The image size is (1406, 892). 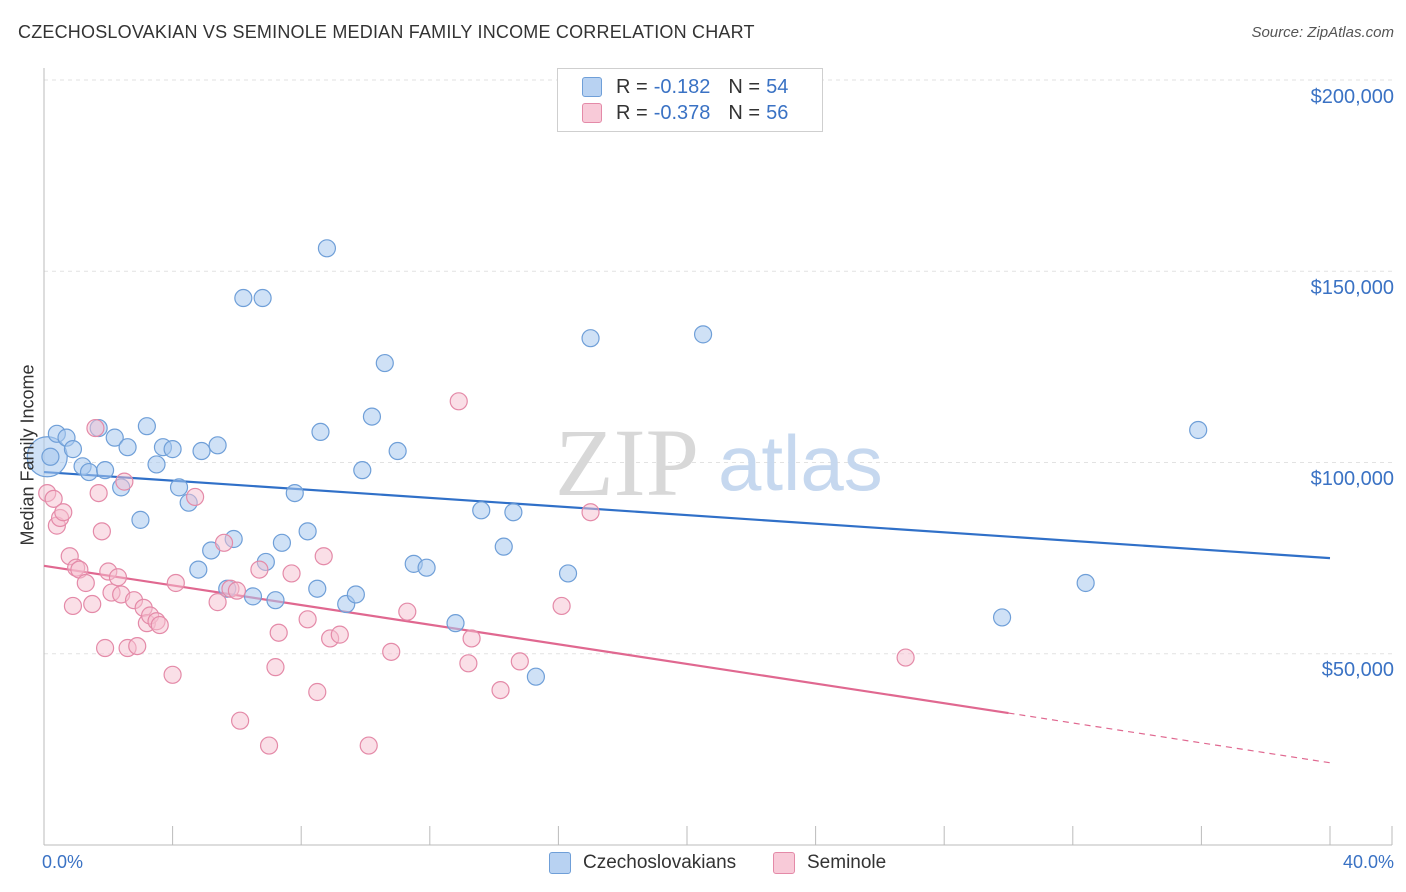 I want to click on legend-r-value: -0.378, so click(x=682, y=112).